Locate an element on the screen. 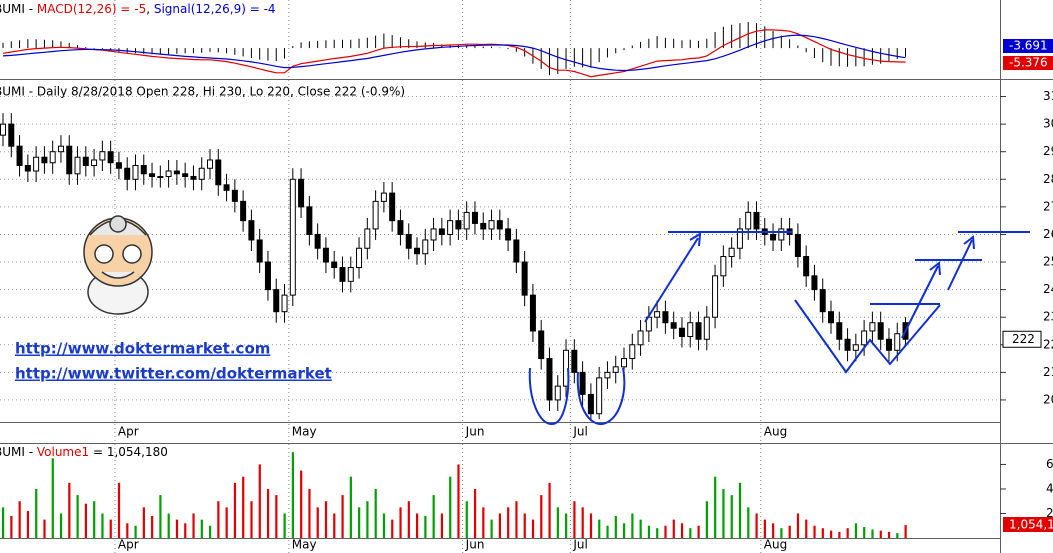  arrow-head is located at coordinates (969, 242).